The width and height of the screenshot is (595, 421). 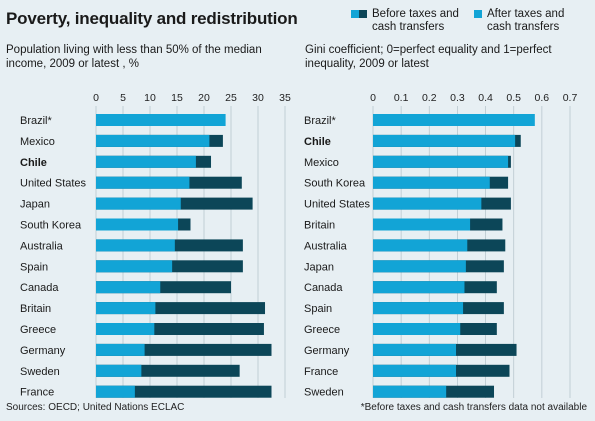 What do you see at coordinates (177, 98) in the screenshot?
I see `left-tick-label: 15` at bounding box center [177, 98].